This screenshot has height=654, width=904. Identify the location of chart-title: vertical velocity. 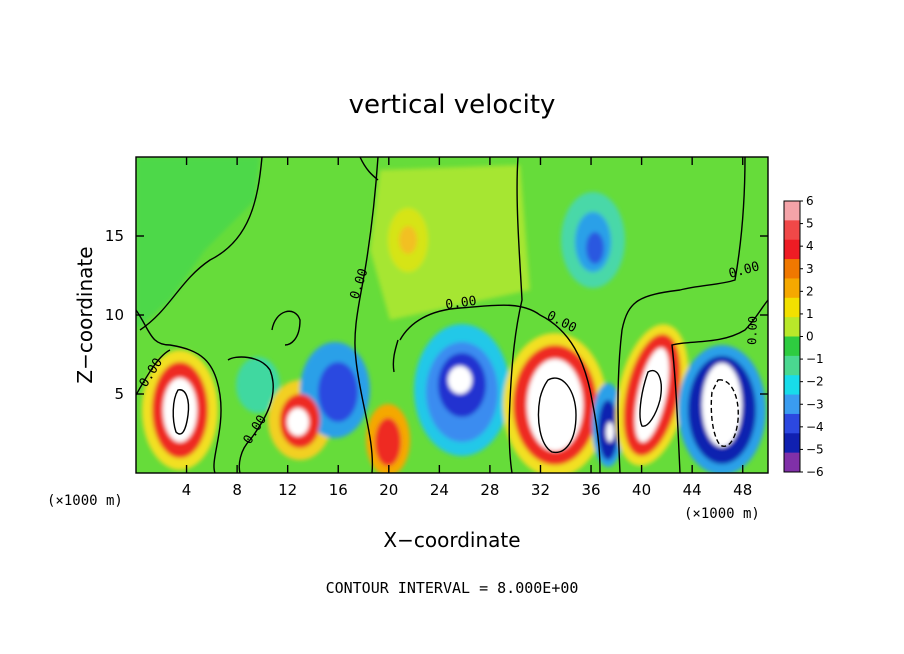
(452, 105).